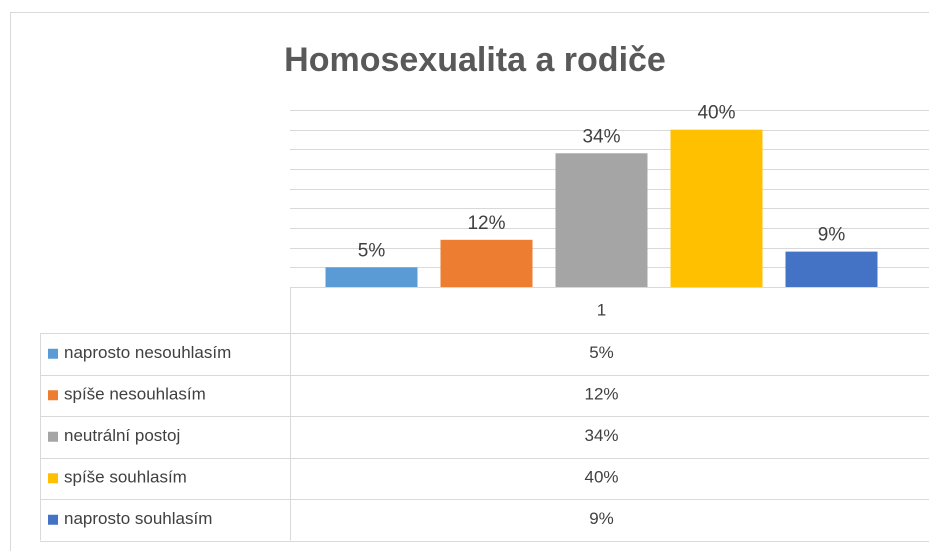 This screenshot has width=929, height=551. I want to click on table-value: 34%, so click(601, 435).